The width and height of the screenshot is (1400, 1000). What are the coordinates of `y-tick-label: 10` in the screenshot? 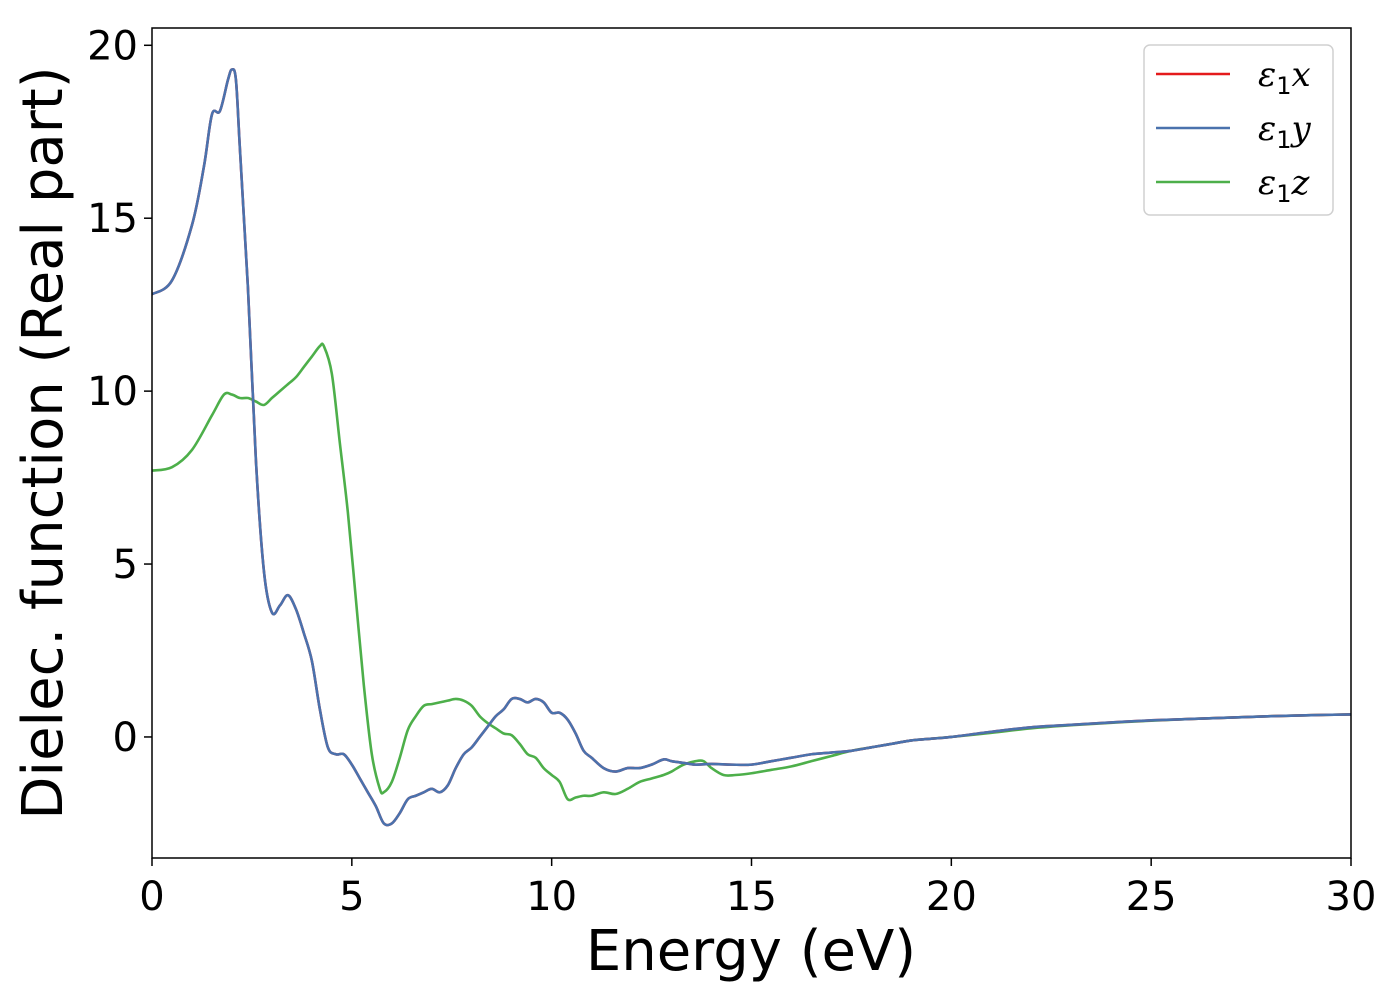 It's located at (112, 392).